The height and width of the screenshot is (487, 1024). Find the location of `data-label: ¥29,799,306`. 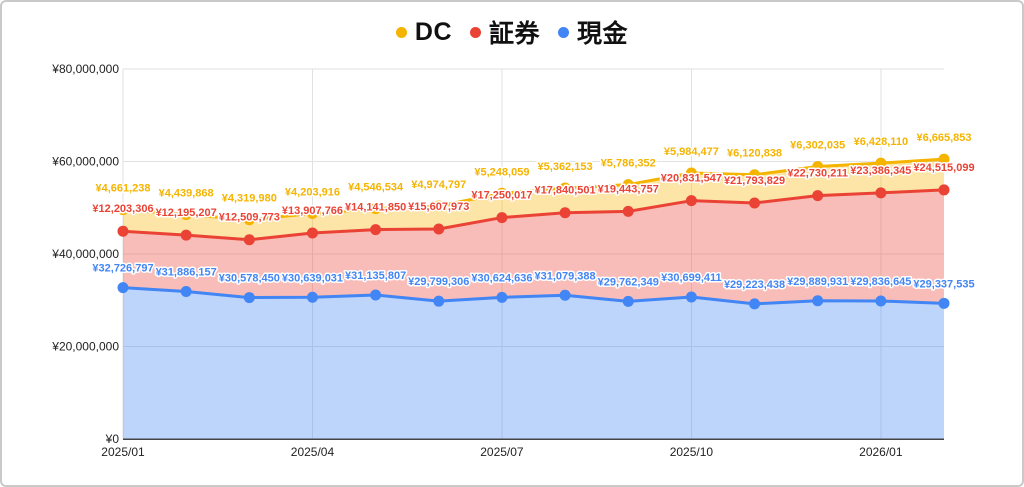

data-label: ¥29,799,306 is located at coordinates (438, 282).